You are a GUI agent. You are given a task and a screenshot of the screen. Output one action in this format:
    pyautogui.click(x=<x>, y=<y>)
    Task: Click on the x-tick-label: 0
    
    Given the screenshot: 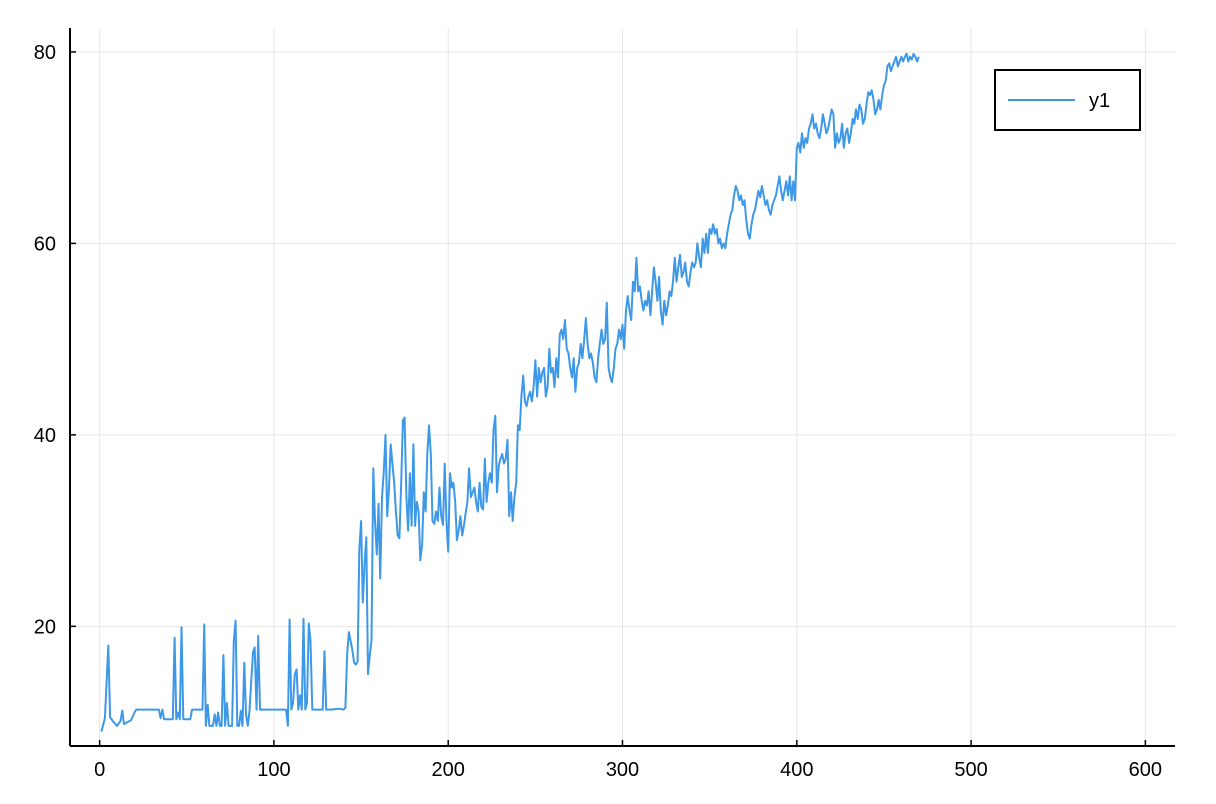 What is the action you would take?
    pyautogui.click(x=99, y=770)
    